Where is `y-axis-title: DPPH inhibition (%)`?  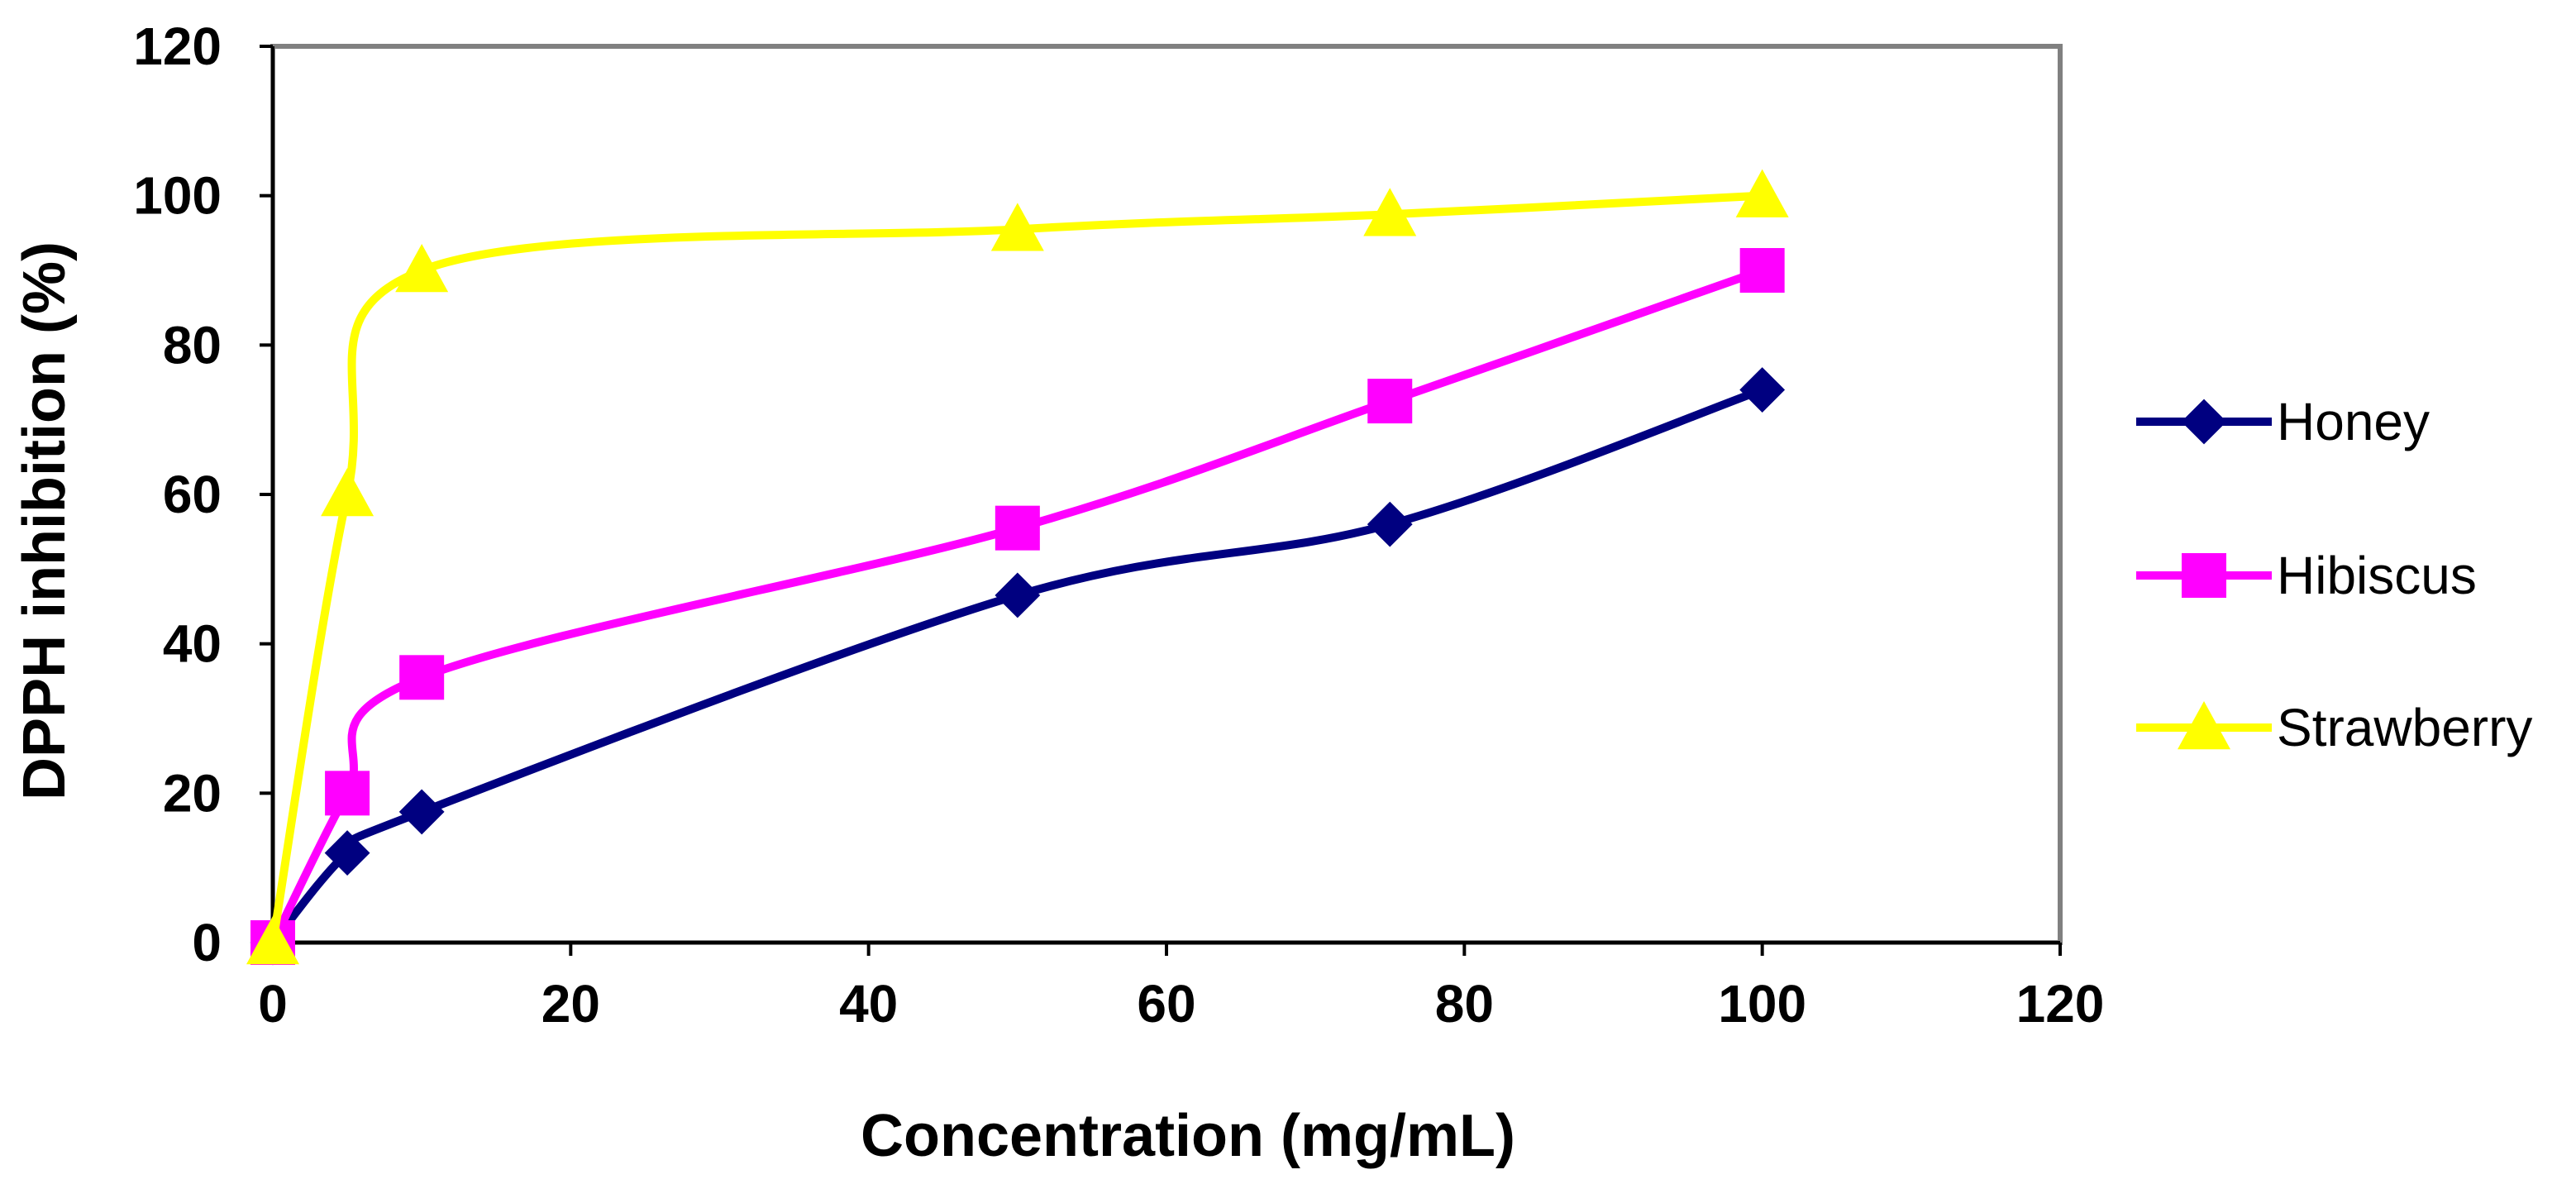
y-axis-title: DPPH inhibition (%) is located at coordinates (45, 520).